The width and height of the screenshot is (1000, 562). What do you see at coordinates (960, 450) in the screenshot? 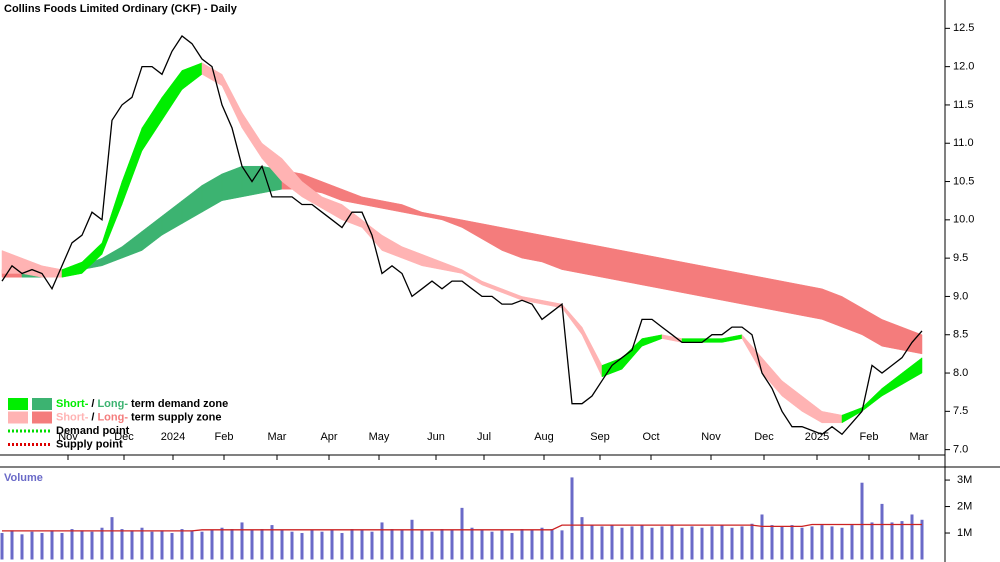
I see `y-tick-label: 7.0` at bounding box center [960, 450].